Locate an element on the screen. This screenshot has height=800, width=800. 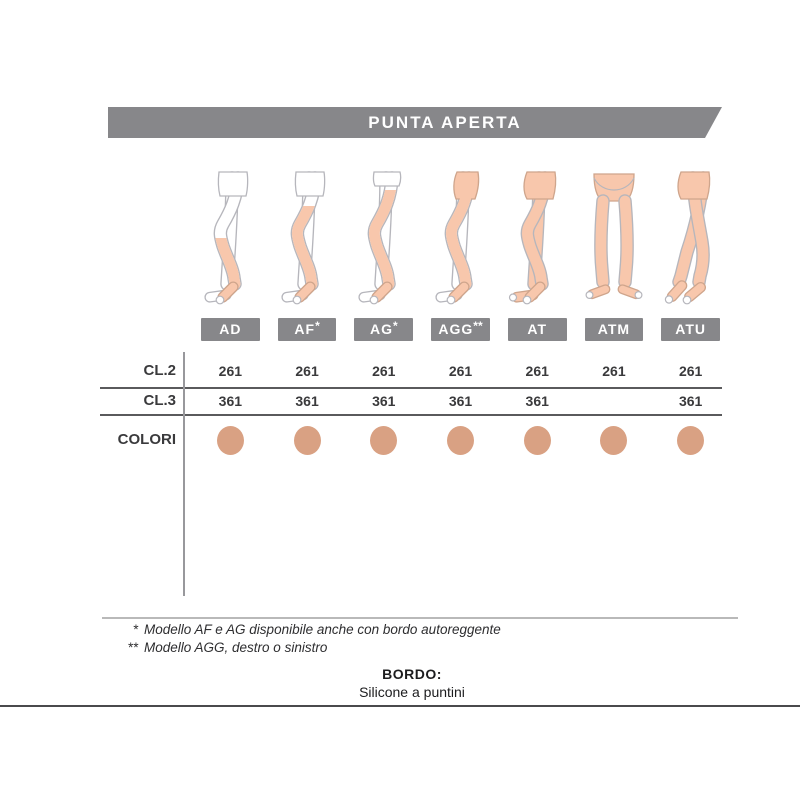
leg-figure-agg is located at coordinates (460, 237).